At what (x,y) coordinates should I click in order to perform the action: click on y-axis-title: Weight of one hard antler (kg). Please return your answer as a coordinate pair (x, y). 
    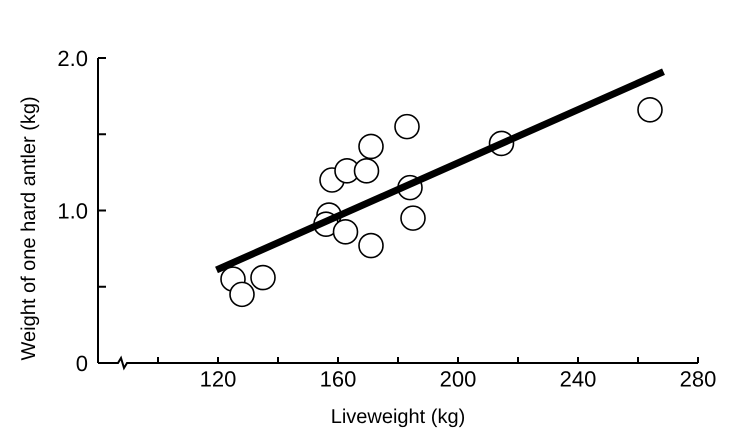
    Looking at the image, I should click on (29, 228).